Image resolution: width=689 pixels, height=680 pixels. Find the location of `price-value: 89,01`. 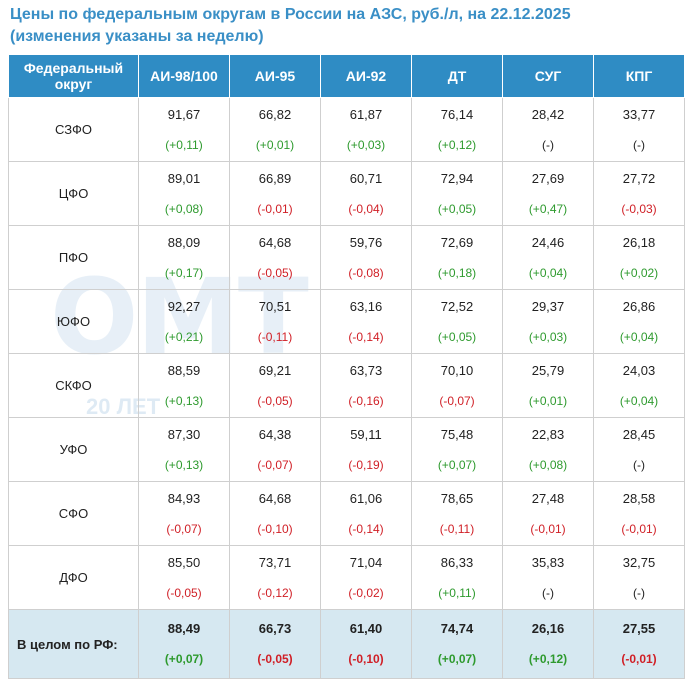

price-value: 89,01 is located at coordinates (184, 178).